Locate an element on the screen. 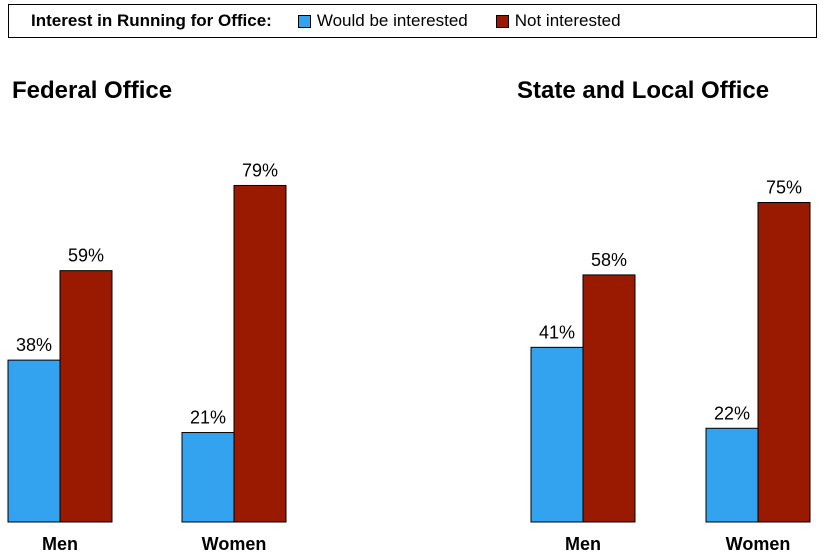 This screenshot has width=838, height=554. state-local-bar-women-would-be-interested is located at coordinates (732, 475).